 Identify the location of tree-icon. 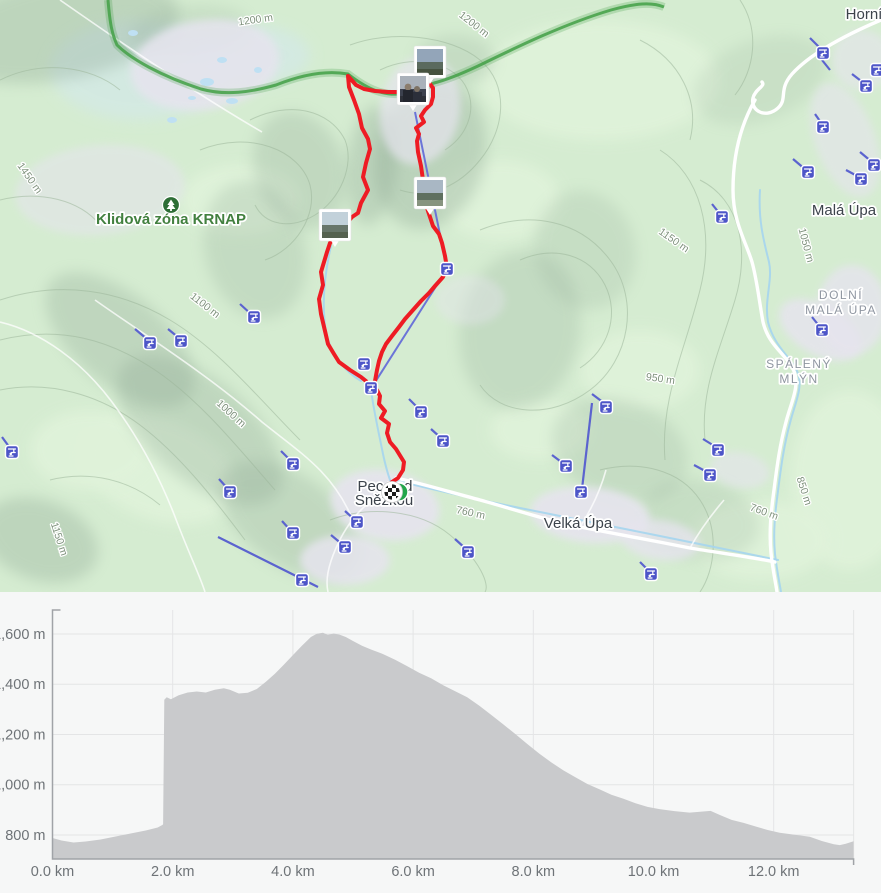
(171, 205).